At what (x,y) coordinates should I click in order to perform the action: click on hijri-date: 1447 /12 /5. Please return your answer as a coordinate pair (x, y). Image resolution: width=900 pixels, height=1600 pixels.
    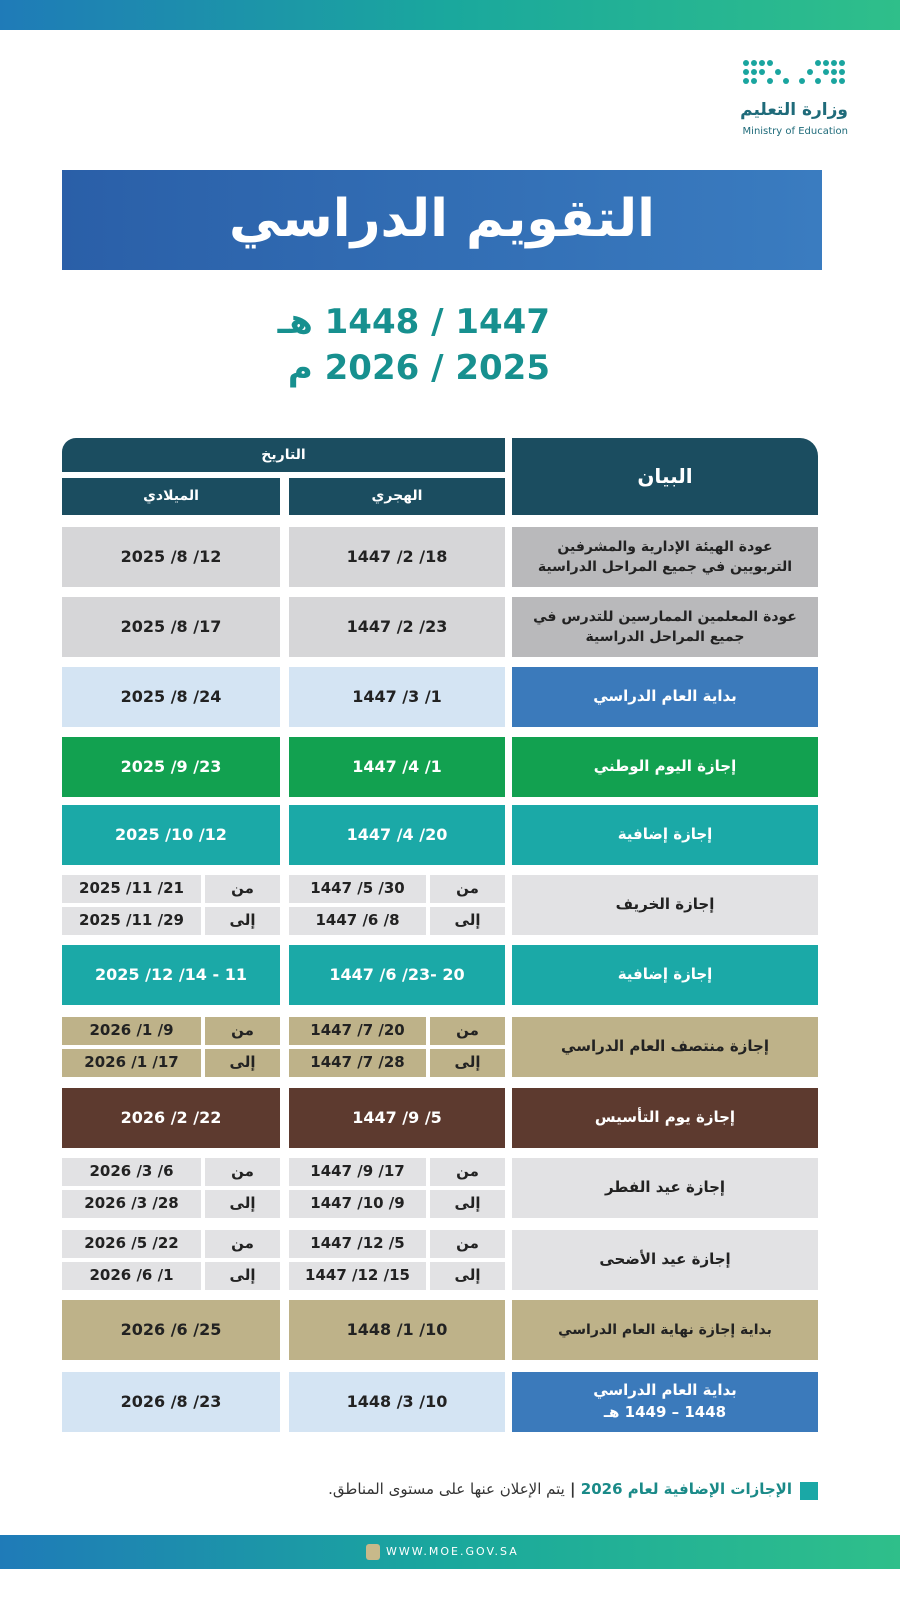
    Looking at the image, I should click on (357, 1244).